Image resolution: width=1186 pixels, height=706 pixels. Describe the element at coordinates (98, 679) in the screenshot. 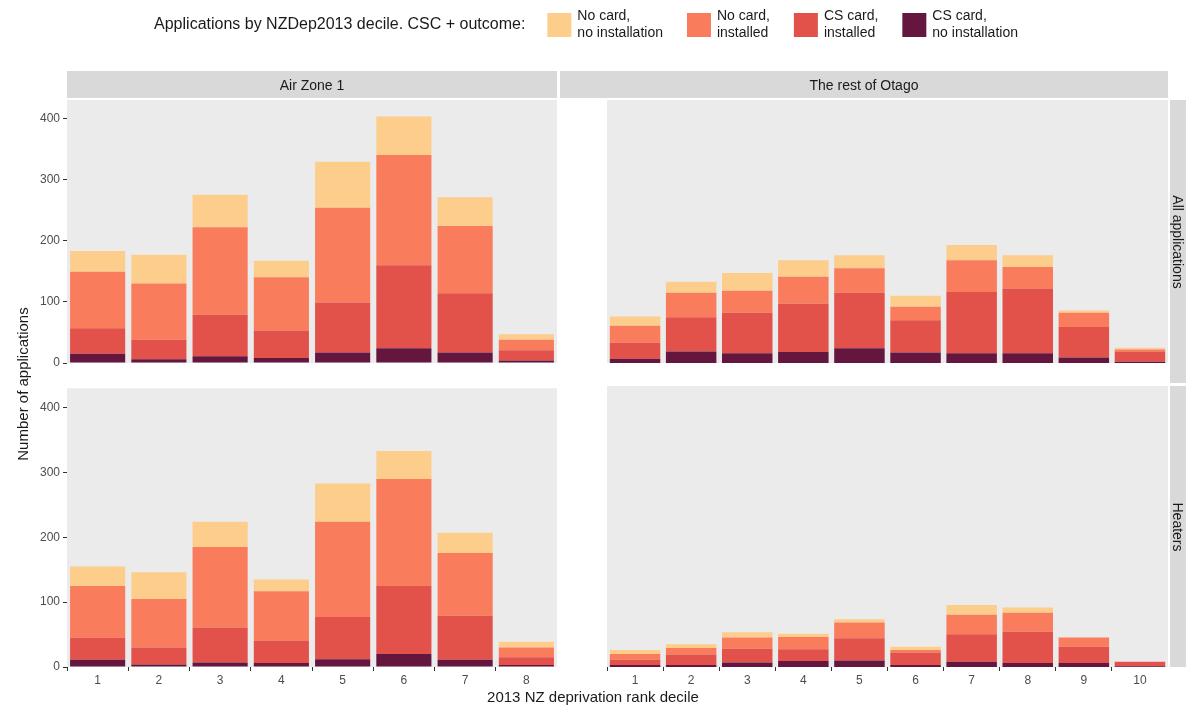

I see `x-tick-label: 1` at that location.